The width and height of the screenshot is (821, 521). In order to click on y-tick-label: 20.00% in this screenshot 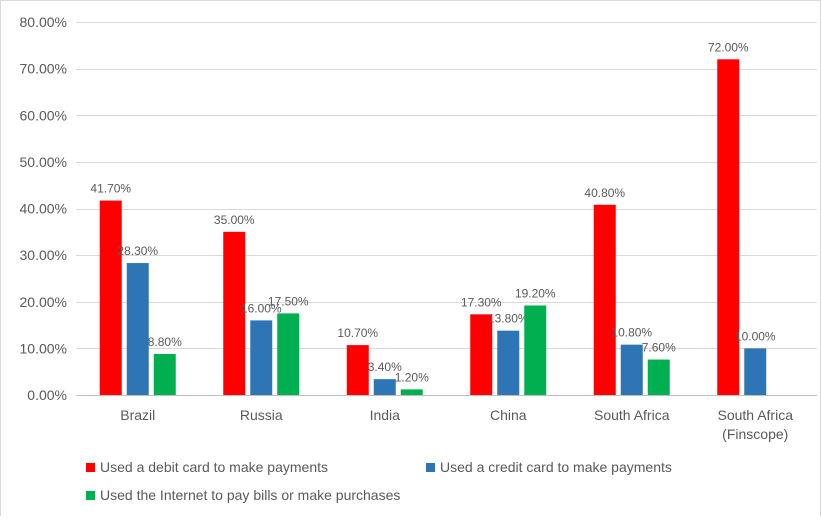, I will do `click(43, 302)`.